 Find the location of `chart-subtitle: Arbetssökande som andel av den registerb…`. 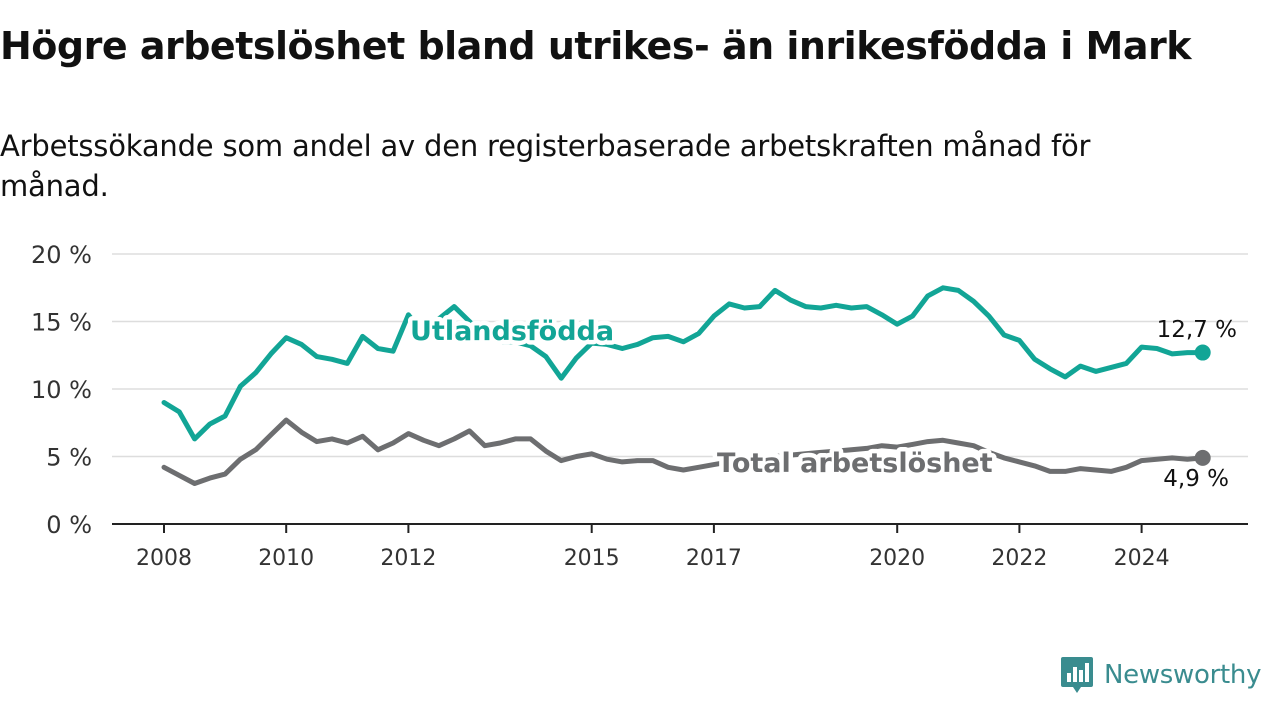

chart-subtitle: Arbetssökande som andel av den registerb… is located at coordinates (545, 166).